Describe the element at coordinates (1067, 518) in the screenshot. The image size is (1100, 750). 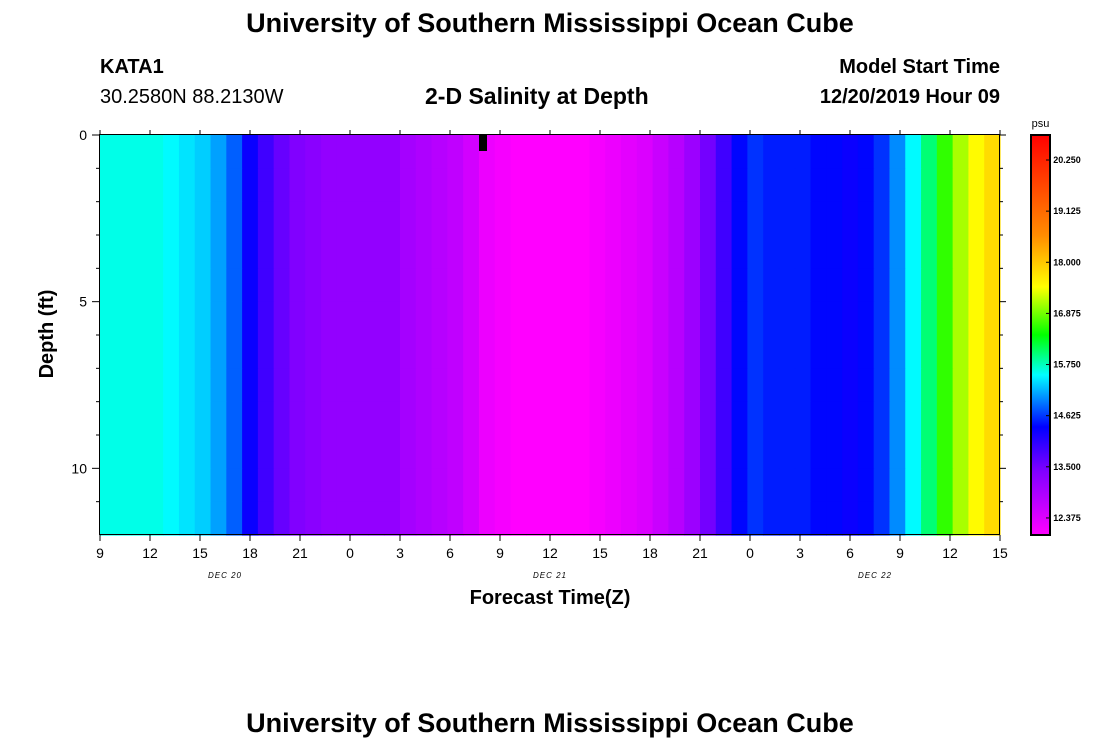
I see `colorbar-label: 12.375` at that location.